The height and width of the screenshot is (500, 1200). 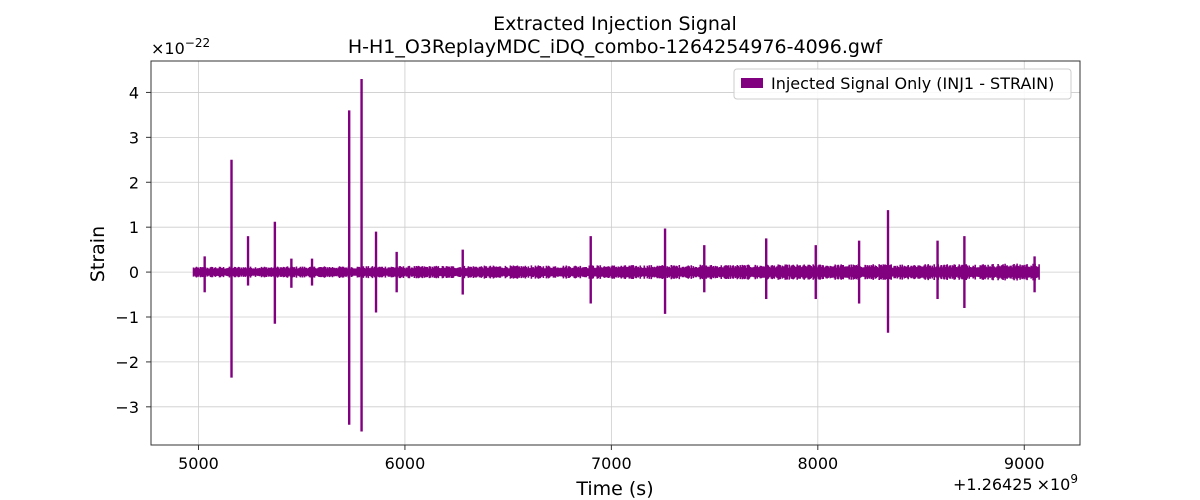 I want to click on legend: Injected Signal Only (INJ1 - STRAIN), so click(x=902, y=84).